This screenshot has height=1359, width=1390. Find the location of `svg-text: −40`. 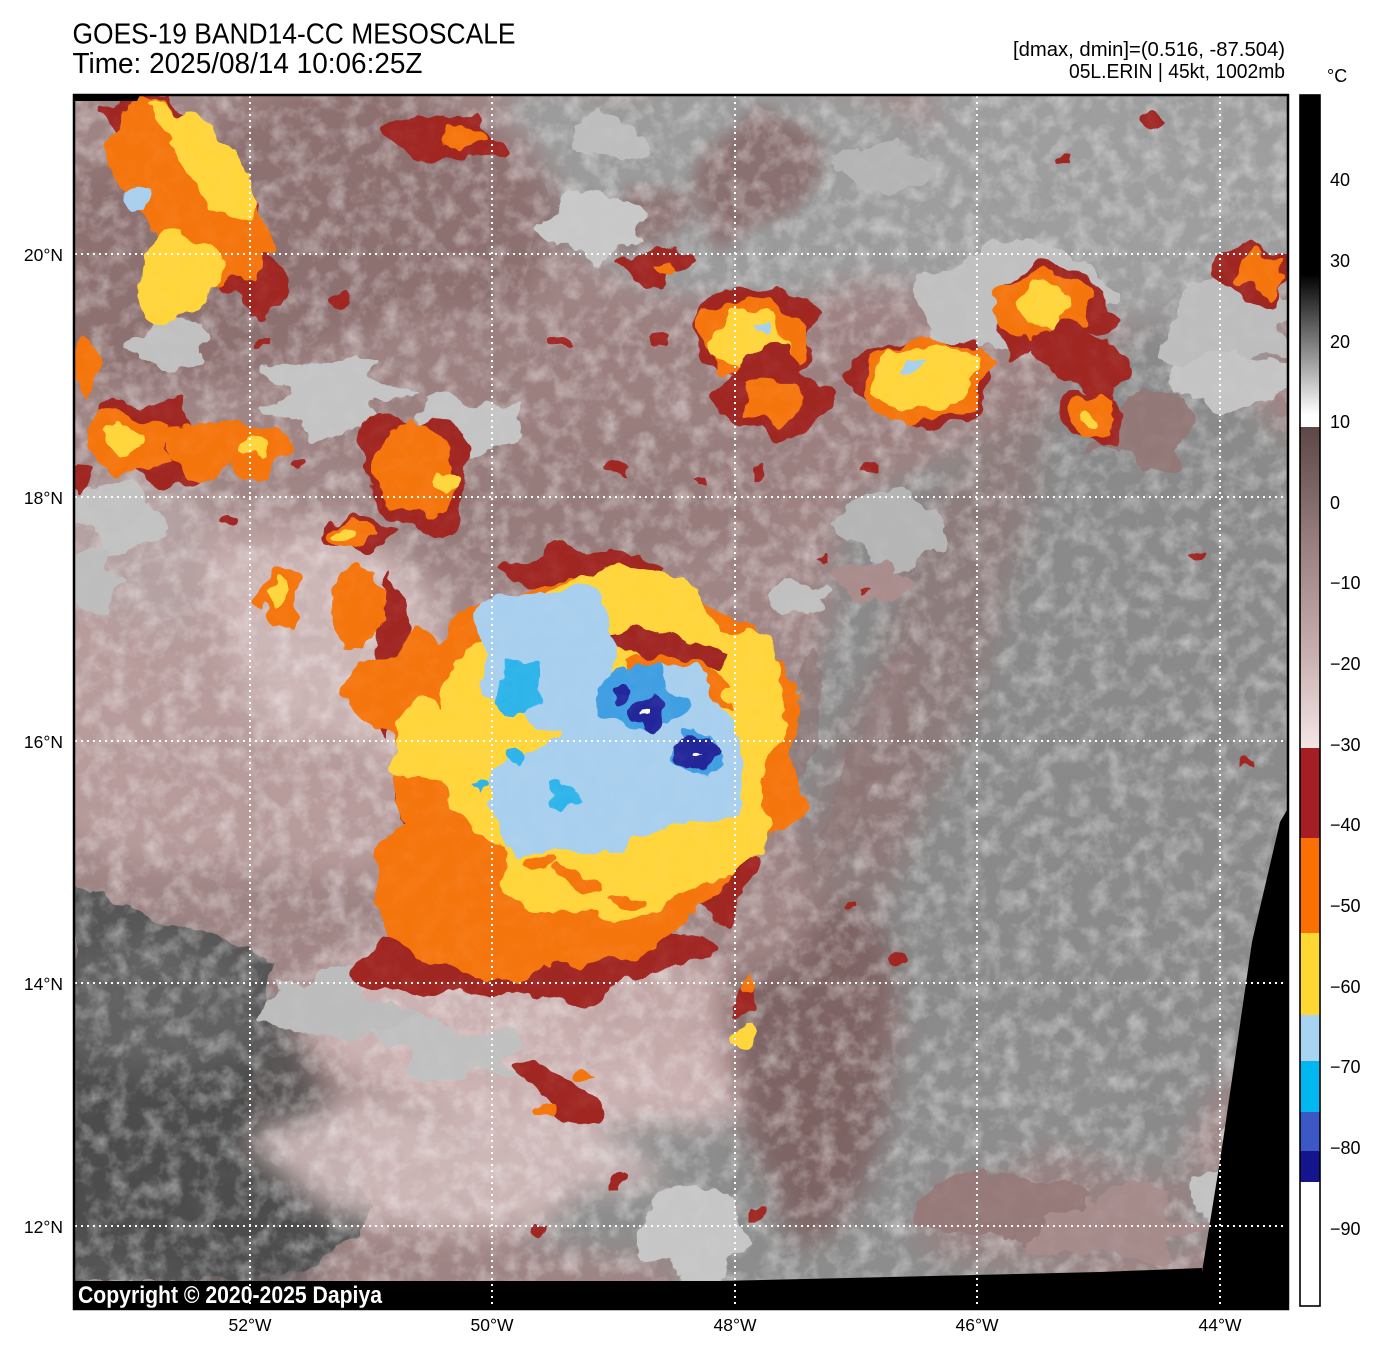

svg-text: −40 is located at coordinates (1345, 825).